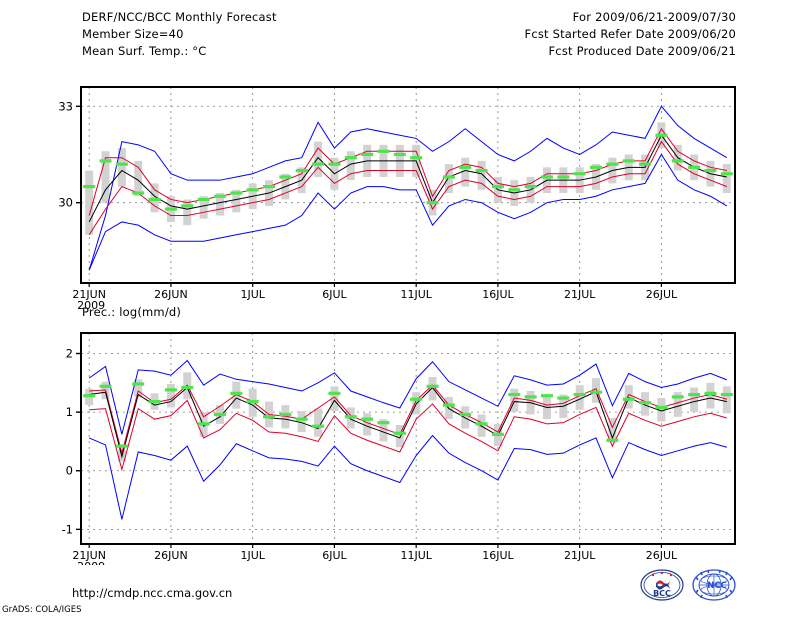 This screenshot has height=618, width=800. Describe the element at coordinates (67, 529) in the screenshot. I see `svg-text: -1` at that location.